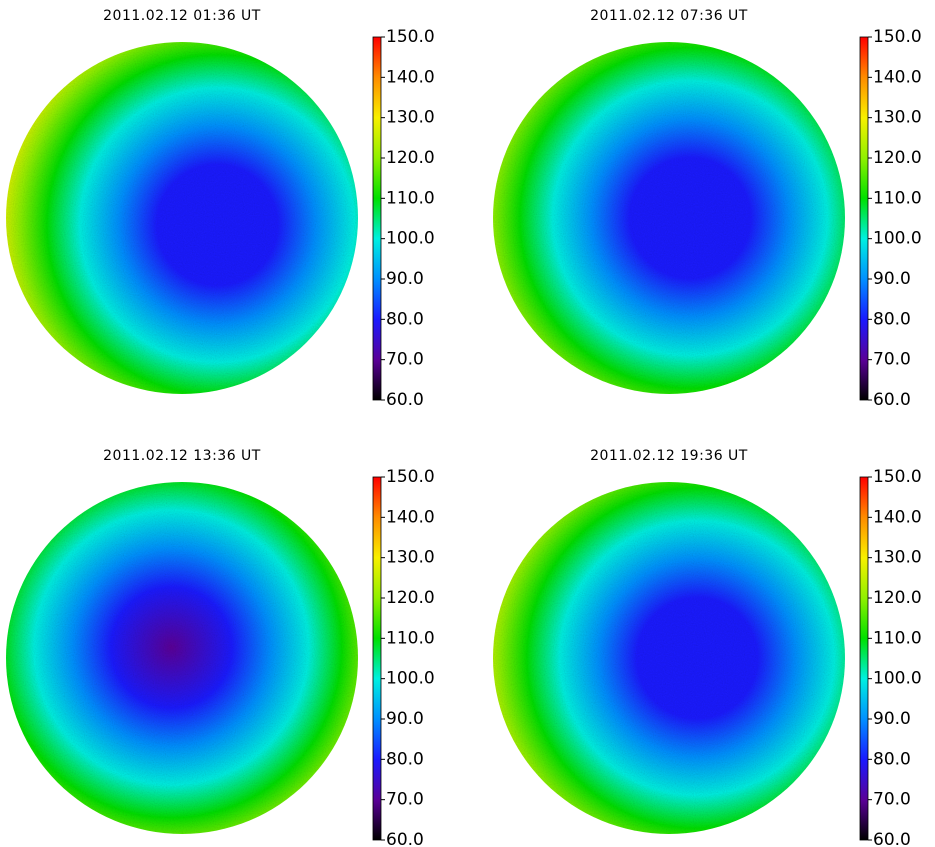 The width and height of the screenshot is (935, 847). What do you see at coordinates (182, 456) in the screenshot?
I see `panel-title: 2011.02.12 13:36 UT` at bounding box center [182, 456].